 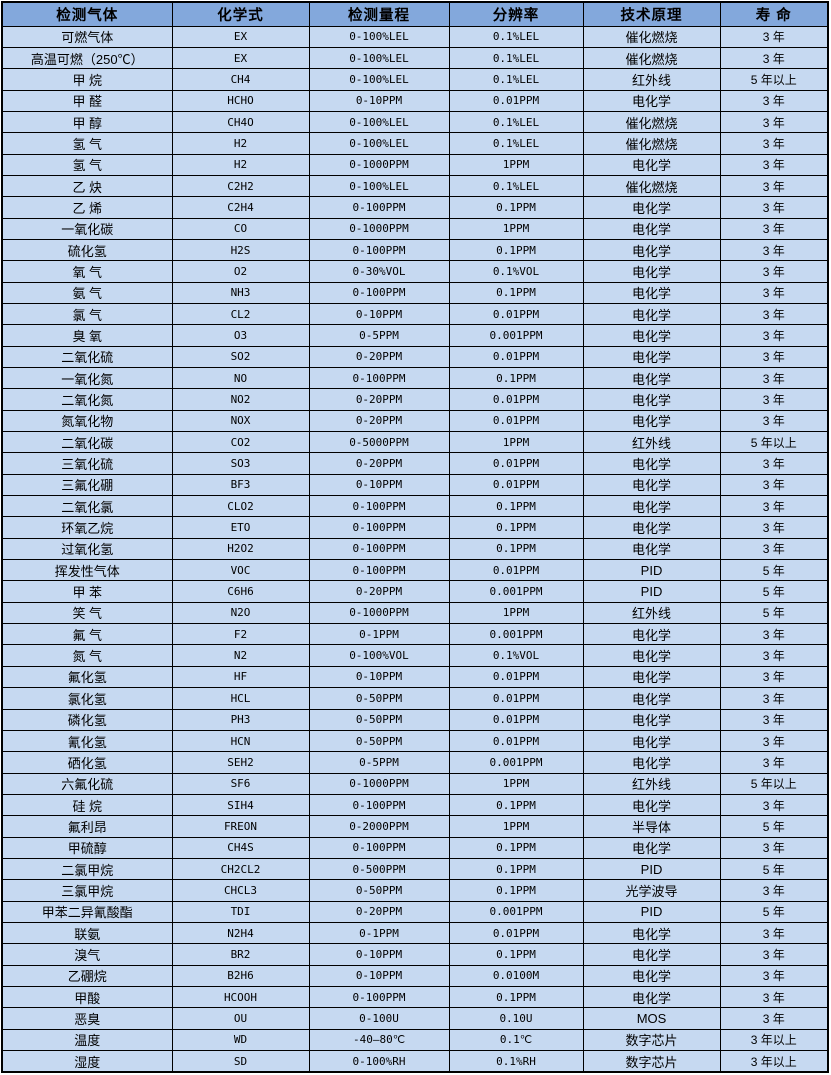 What do you see at coordinates (87, 228) in the screenshot?
I see `cell-gas-name: 一氧化碳` at bounding box center [87, 228].